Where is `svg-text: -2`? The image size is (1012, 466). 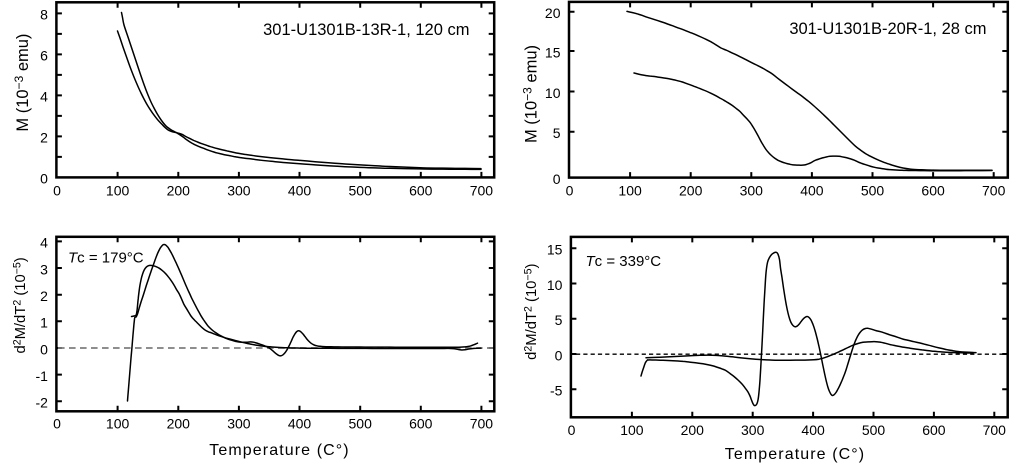 svg-text: -2 is located at coordinates (41, 403).